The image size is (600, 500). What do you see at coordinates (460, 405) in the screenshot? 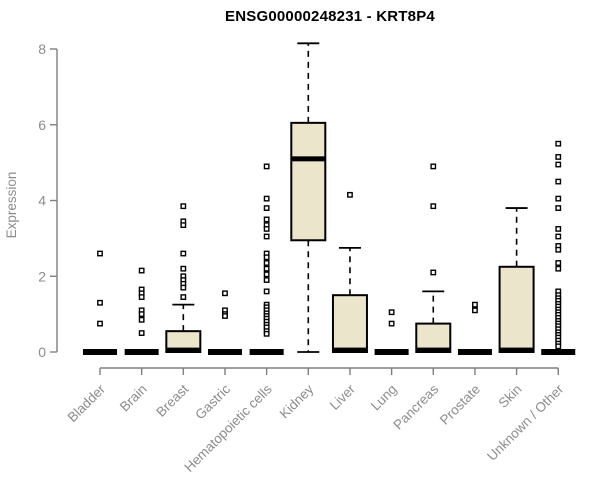
I see `x-tick-label-prostate: Prostate` at bounding box center [460, 405].